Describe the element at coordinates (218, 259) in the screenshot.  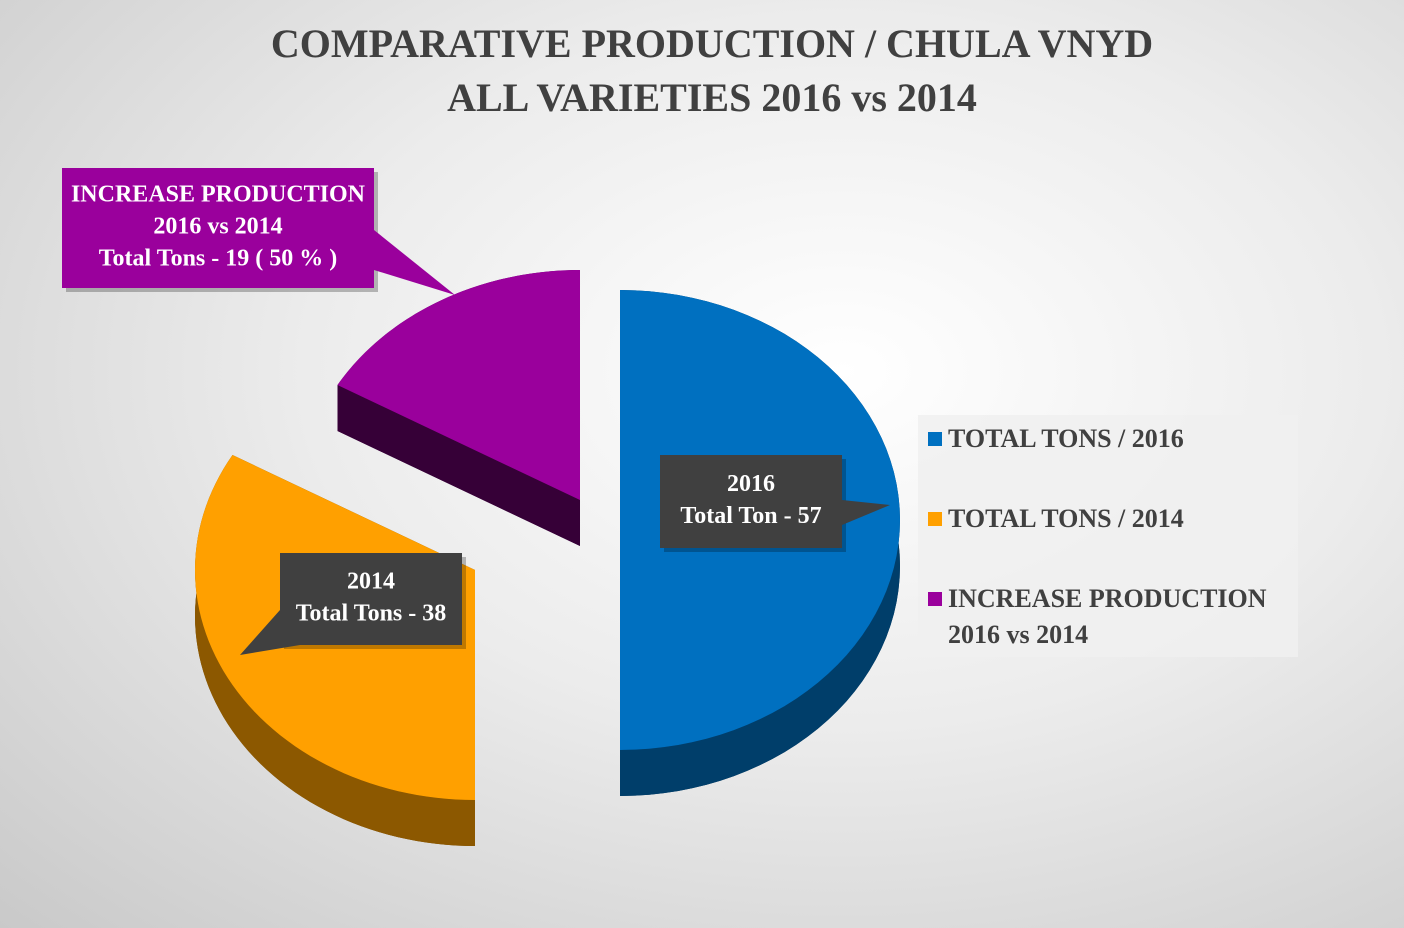
I see `data-label: Total Tons - 19 ( 50 % )` at that location.